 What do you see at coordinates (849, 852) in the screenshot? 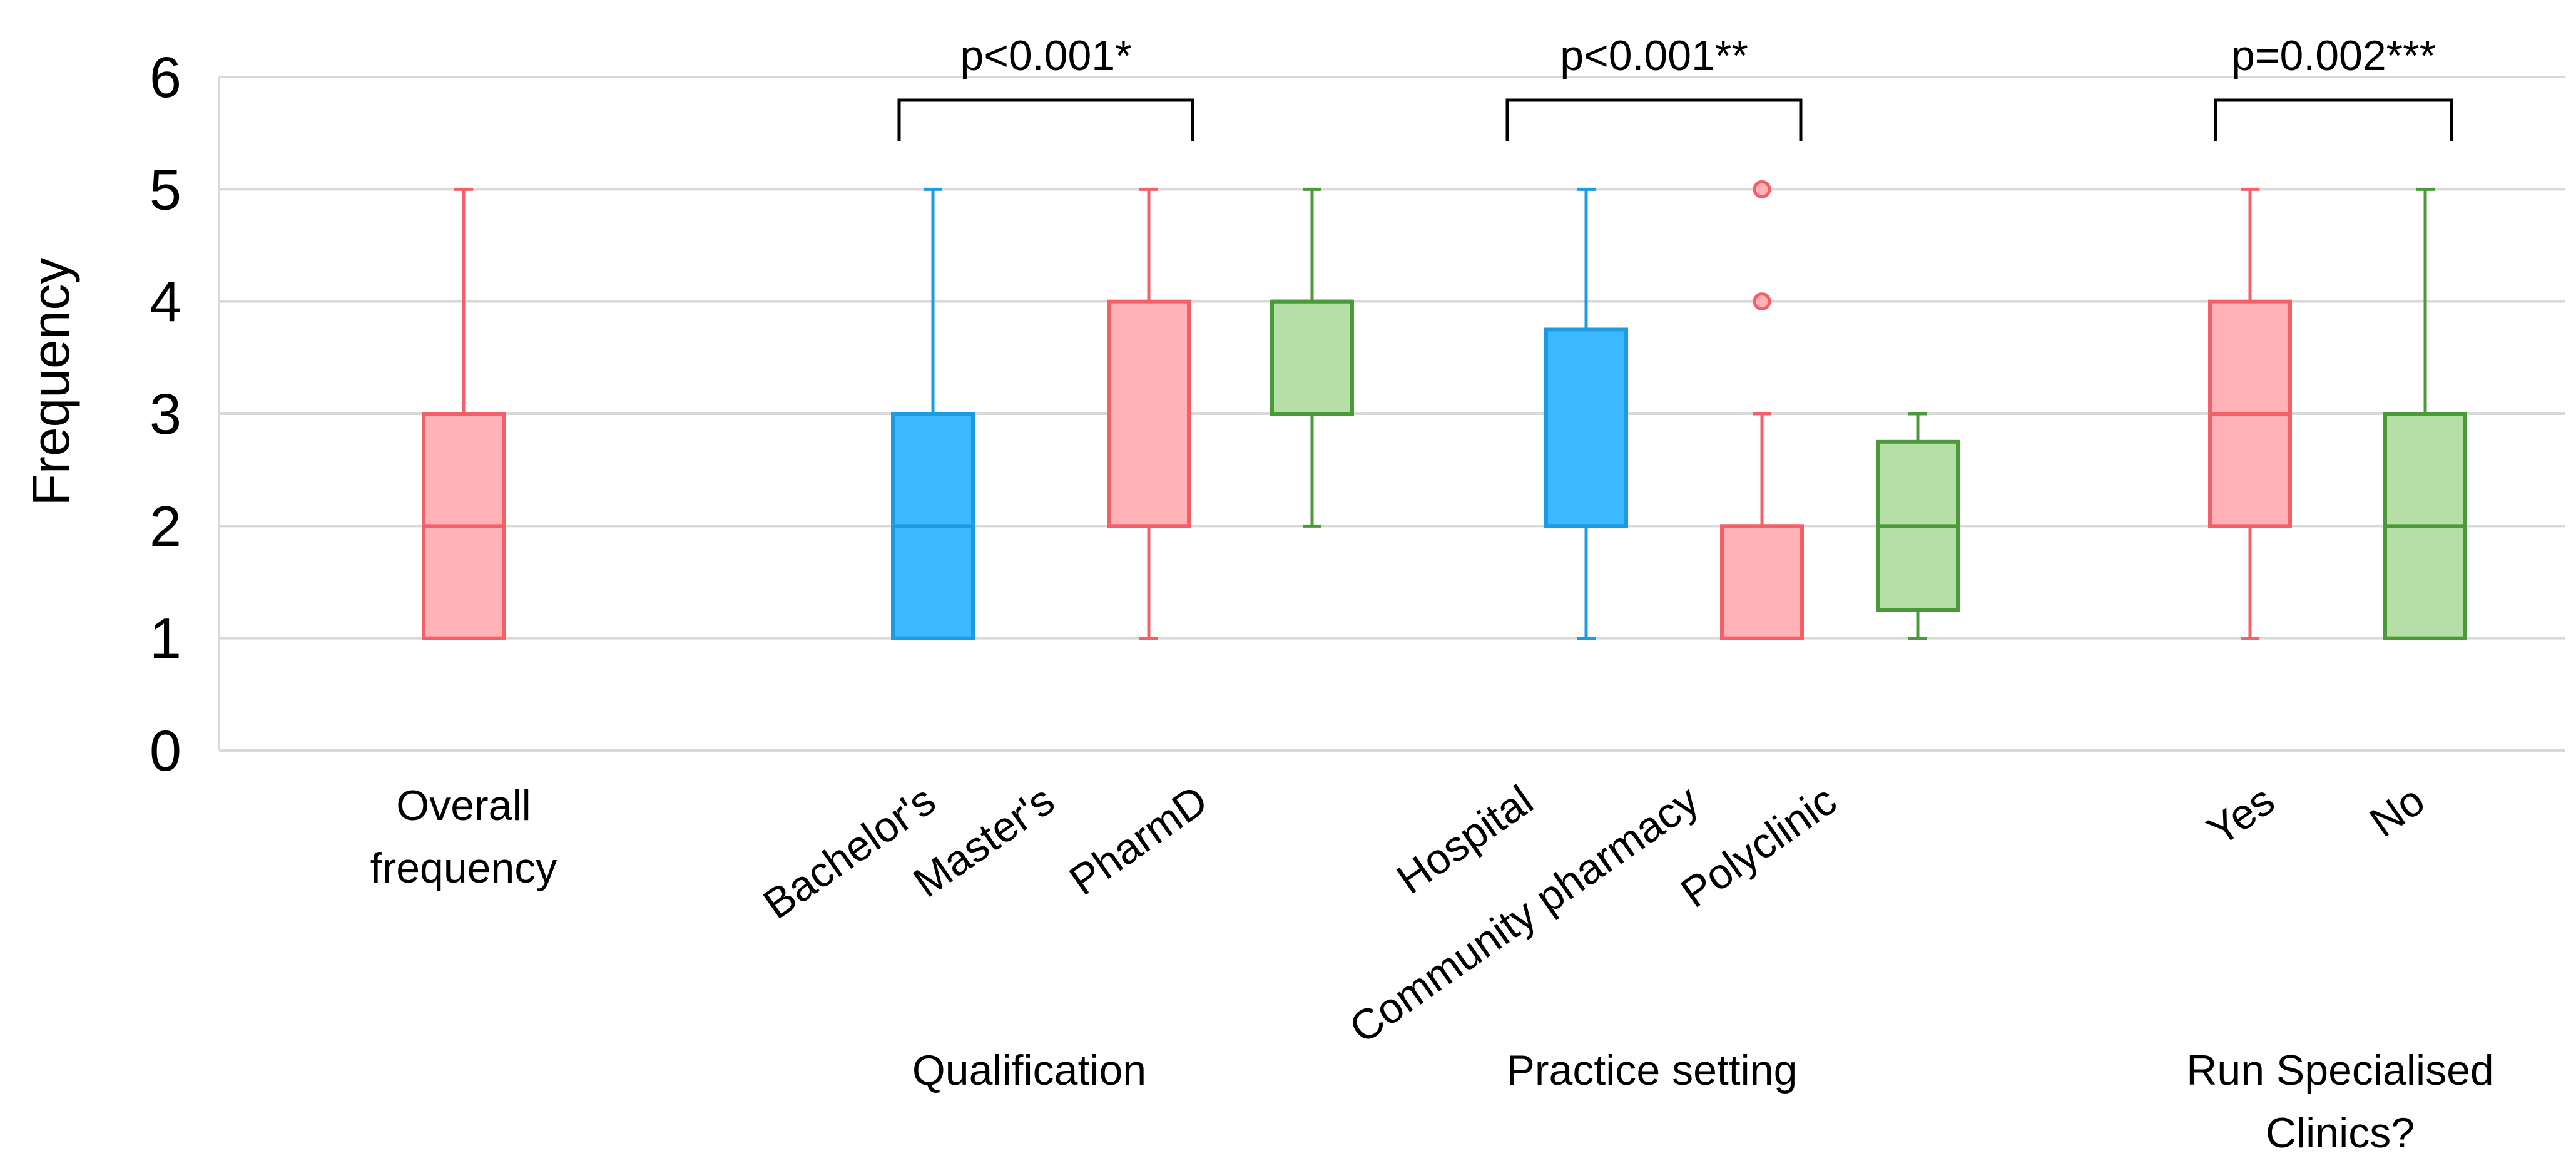
I see `category-label: Bachelor's` at bounding box center [849, 852].